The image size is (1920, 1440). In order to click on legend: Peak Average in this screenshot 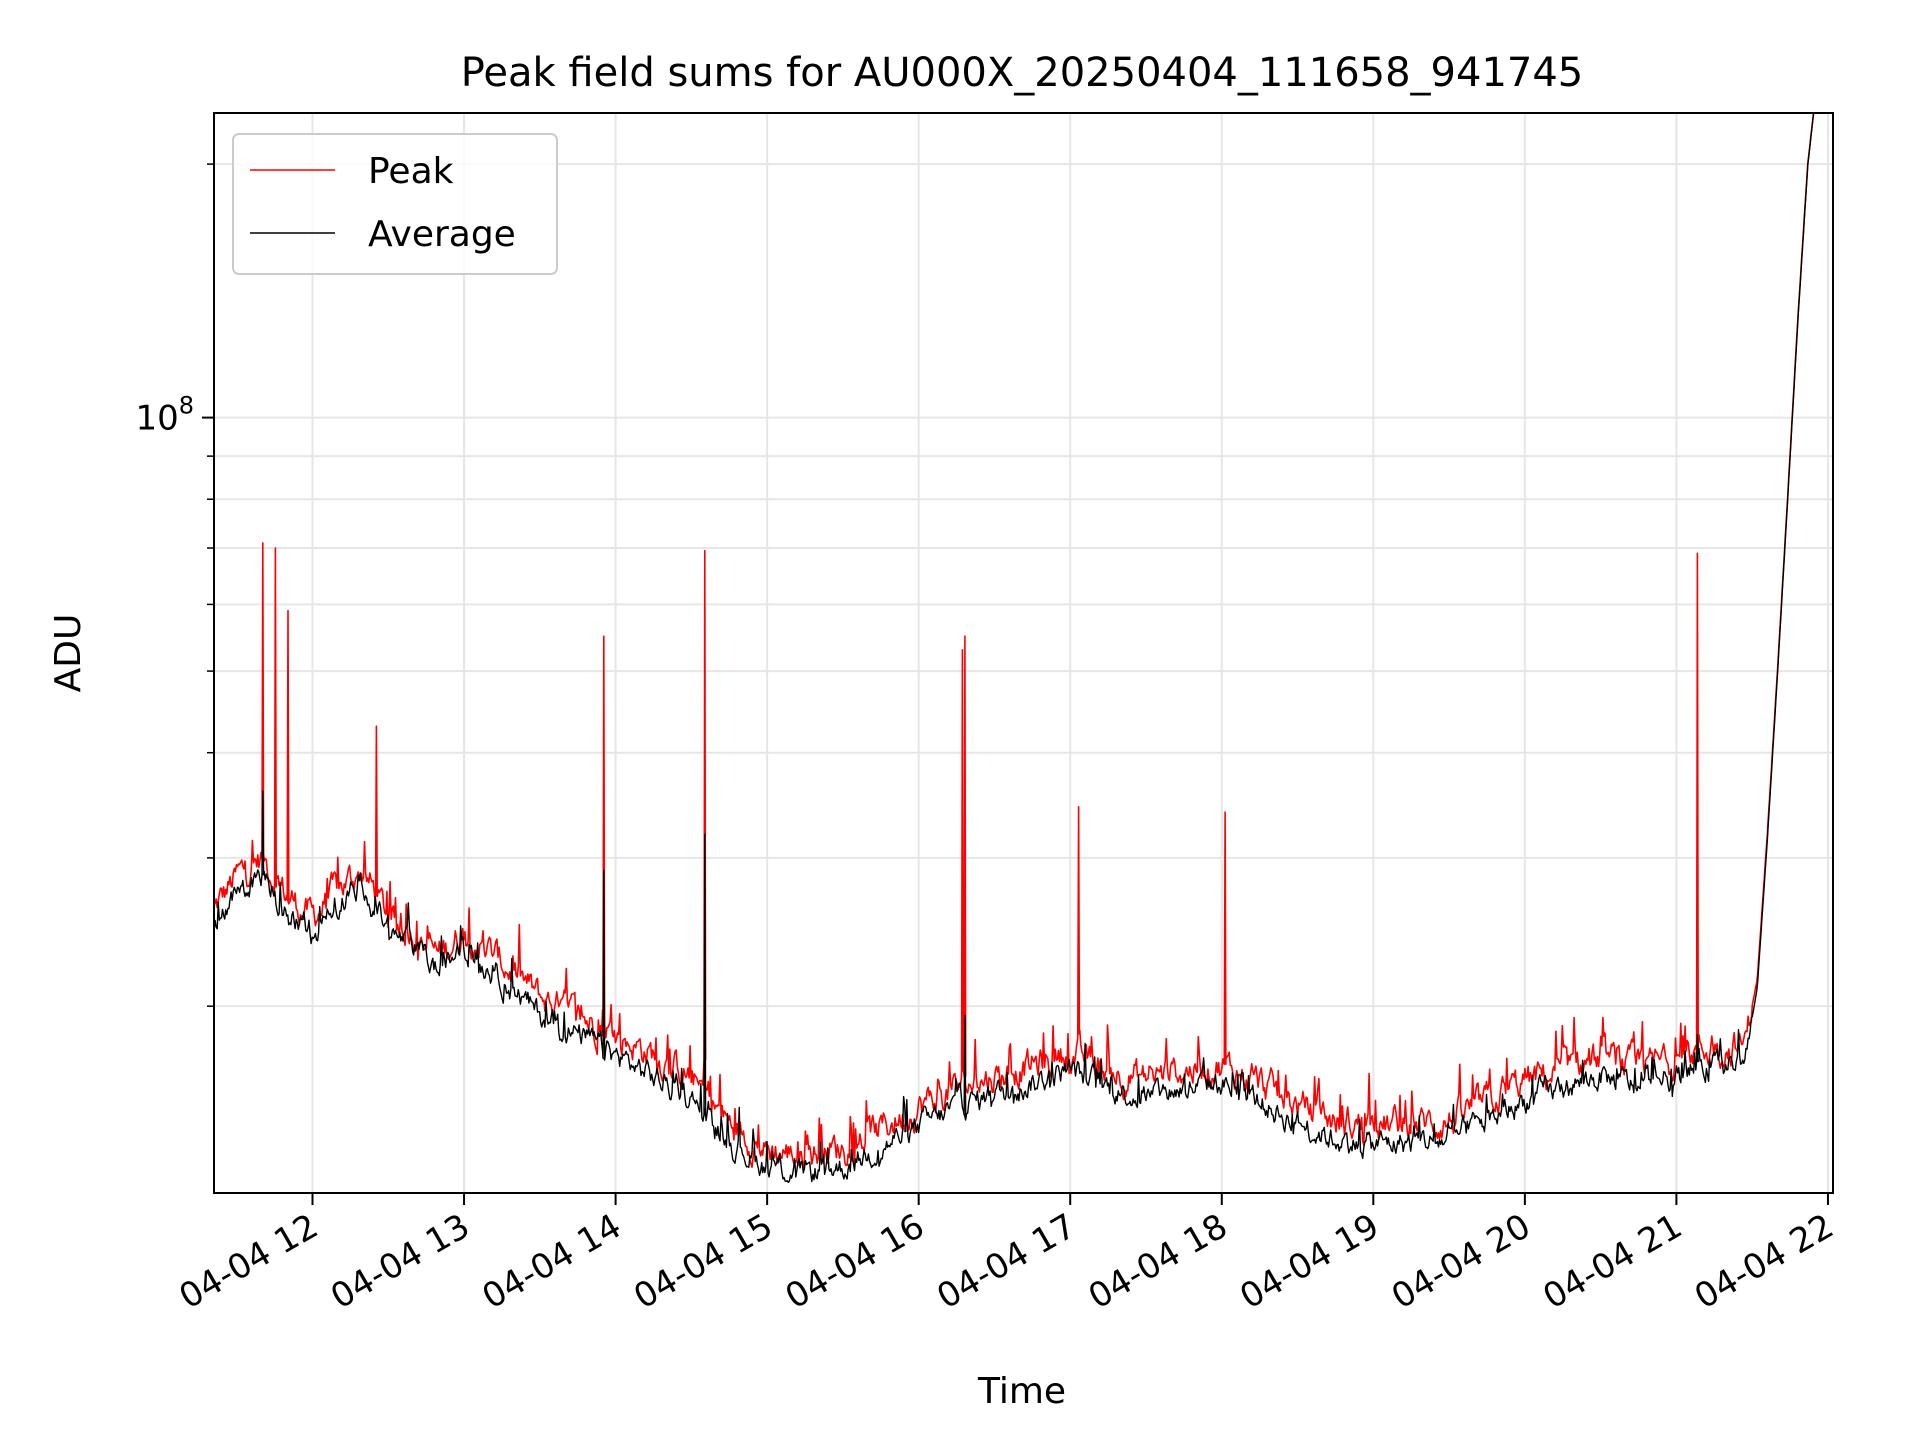, I will do `click(395, 204)`.